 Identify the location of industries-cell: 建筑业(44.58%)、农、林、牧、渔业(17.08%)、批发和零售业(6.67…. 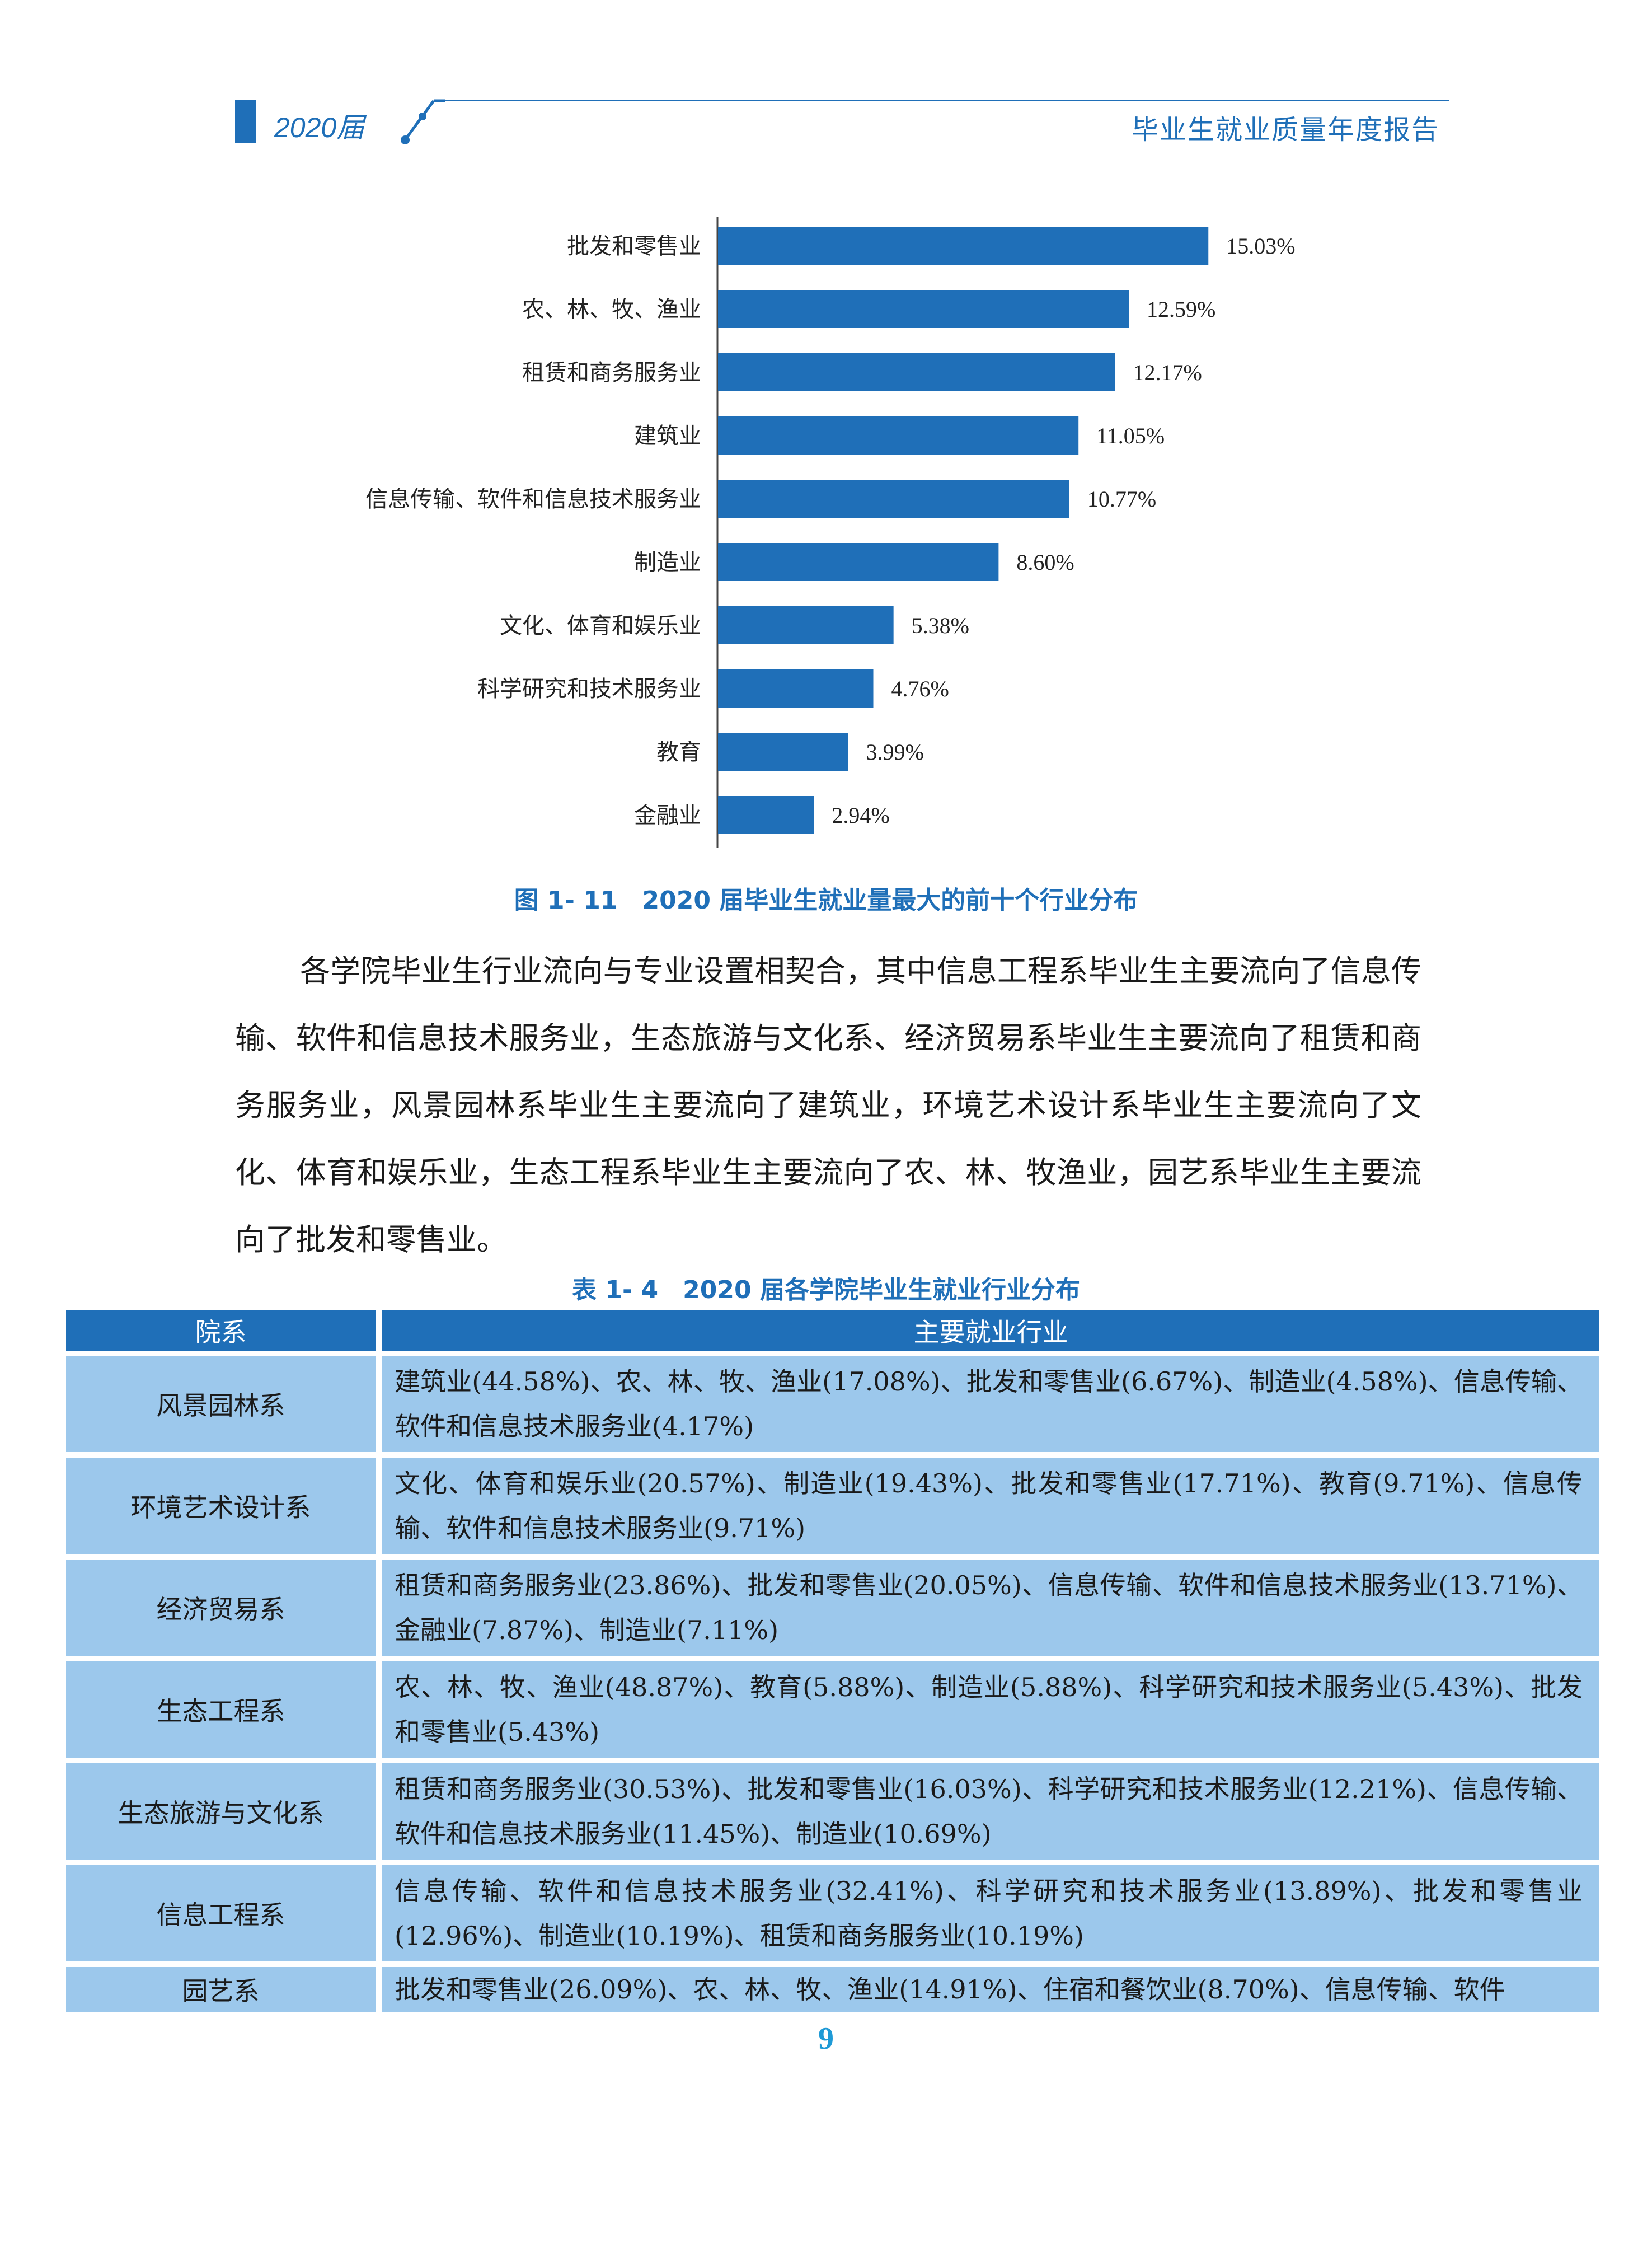
(990, 1407).